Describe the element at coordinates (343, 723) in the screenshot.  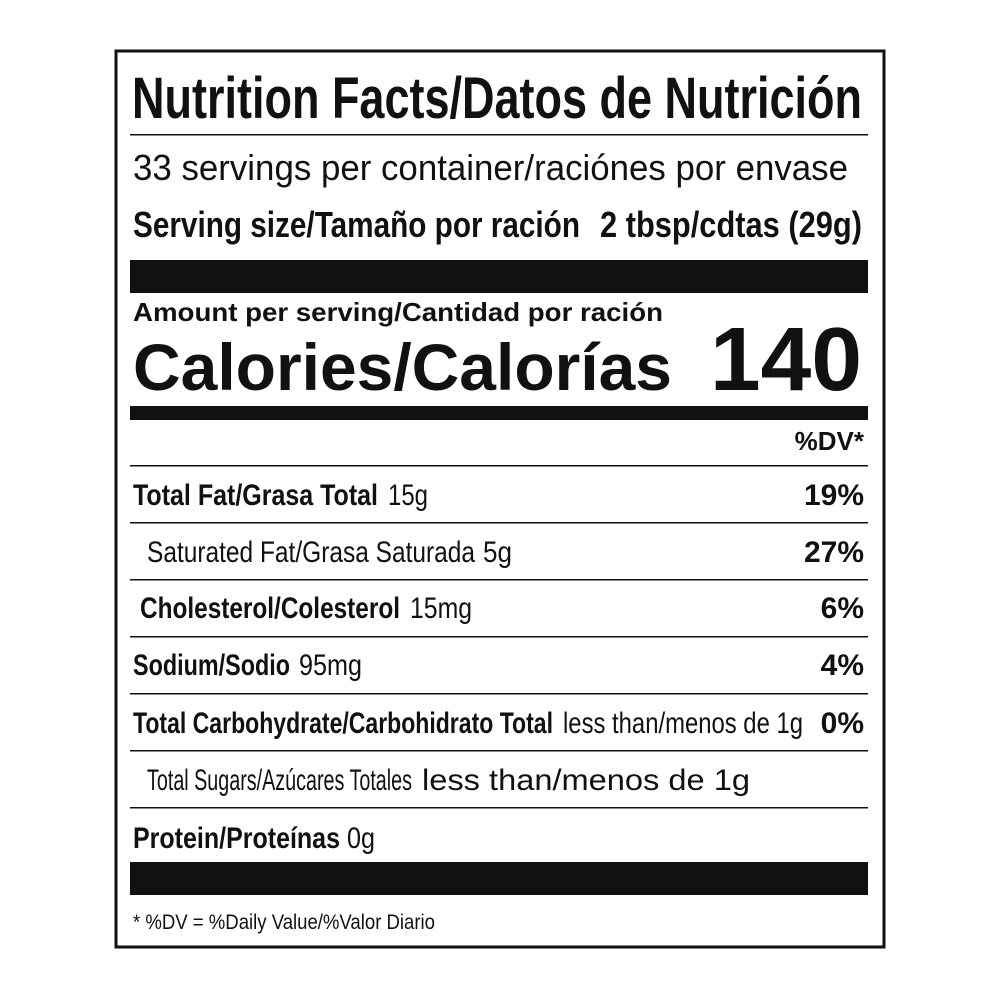
I see `nutrient-name: Total Carbohydrate/Carbohidrato Total` at that location.